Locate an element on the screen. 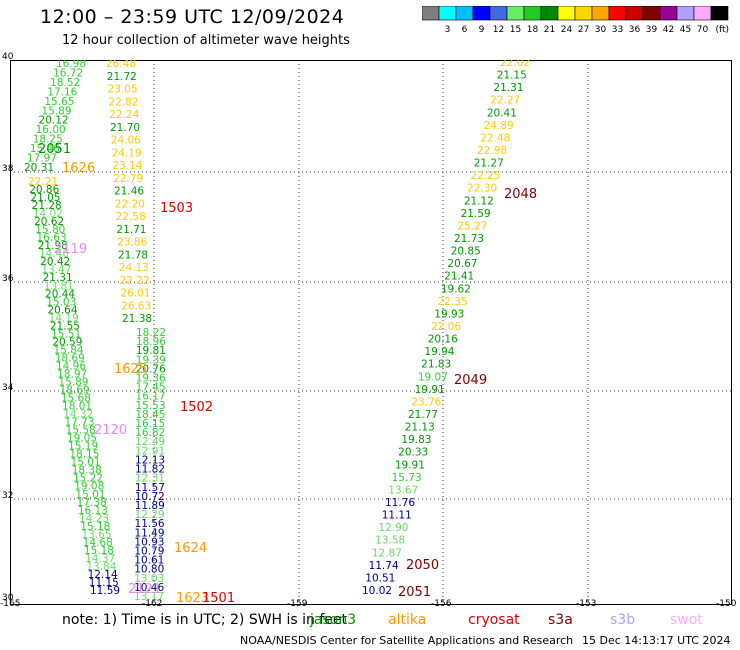 This screenshot has height=650, width=740. page-title: 12:00 – 23:59 UTC 12/09/2024 is located at coordinates (192, 17).